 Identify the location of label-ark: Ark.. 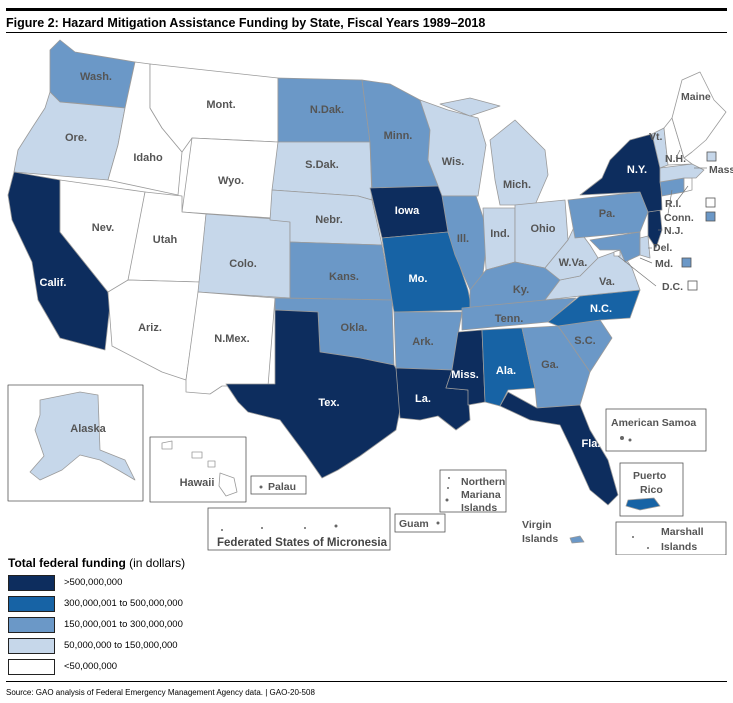
(422, 342).